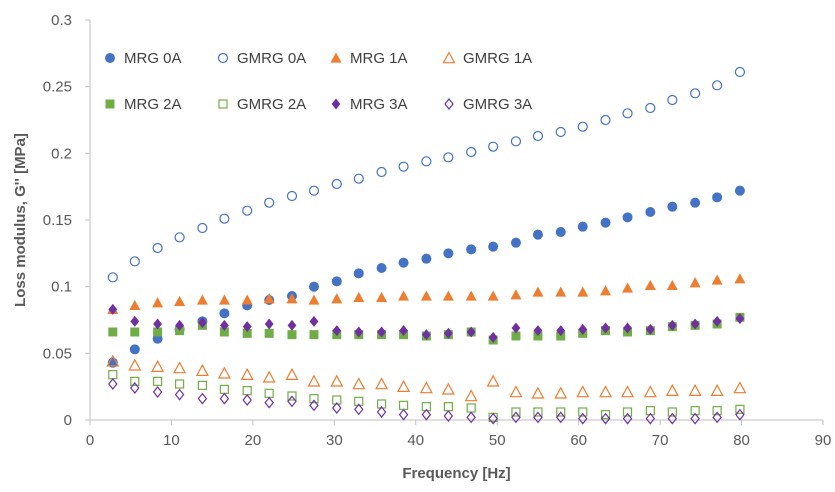  I want to click on x-tick-label: 30, so click(334, 440).